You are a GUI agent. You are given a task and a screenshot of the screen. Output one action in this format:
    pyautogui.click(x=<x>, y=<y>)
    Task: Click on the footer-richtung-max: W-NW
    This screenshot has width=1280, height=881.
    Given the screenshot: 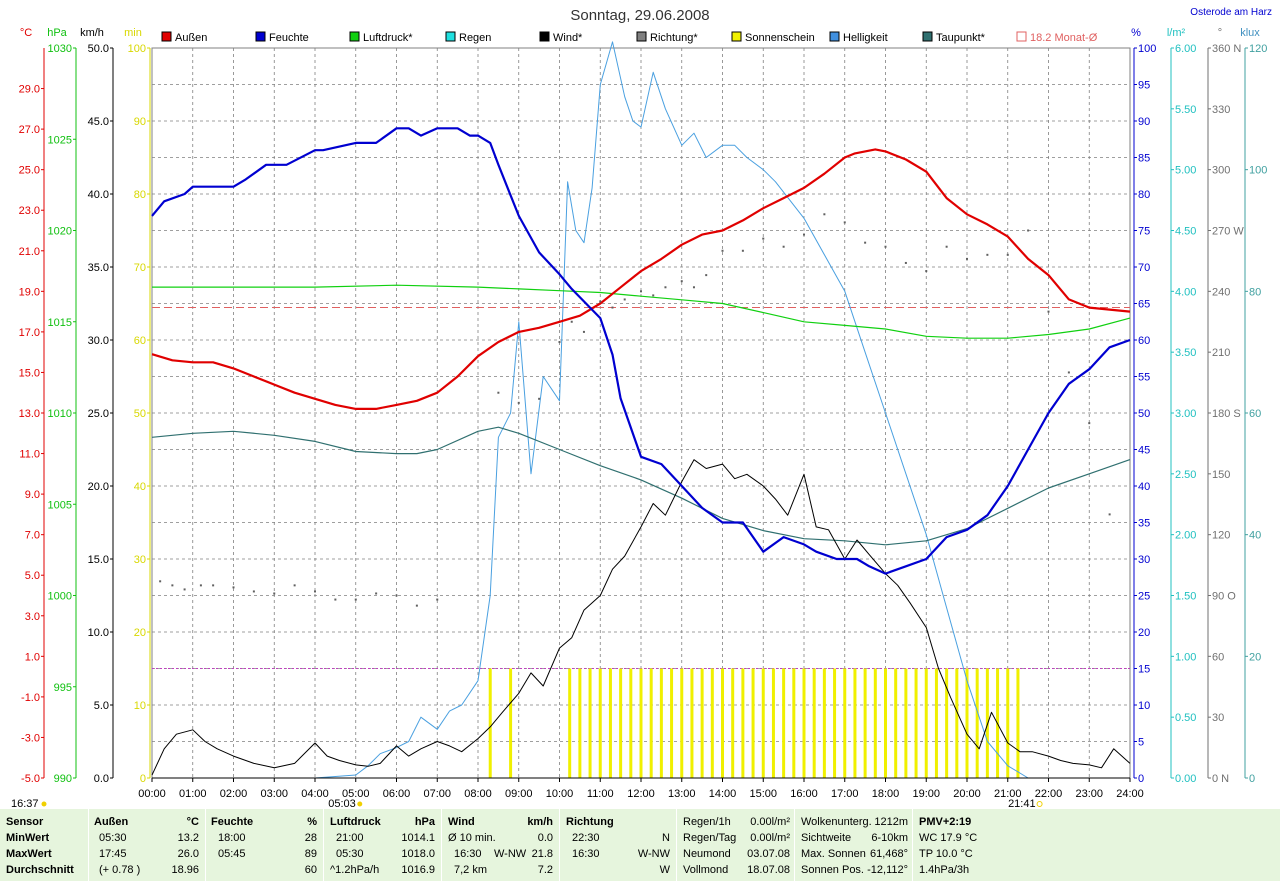 What is the action you would take?
    pyautogui.click(x=653, y=854)
    